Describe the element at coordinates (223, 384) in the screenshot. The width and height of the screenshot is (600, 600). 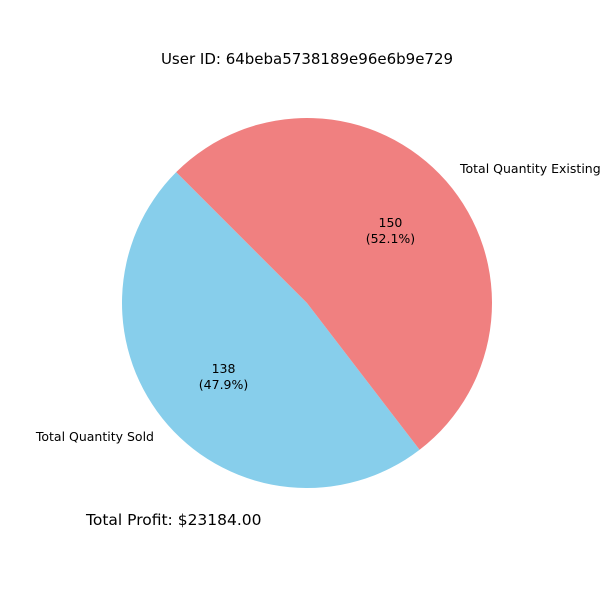
I see `slice-percent-1: (47.9%)` at that location.